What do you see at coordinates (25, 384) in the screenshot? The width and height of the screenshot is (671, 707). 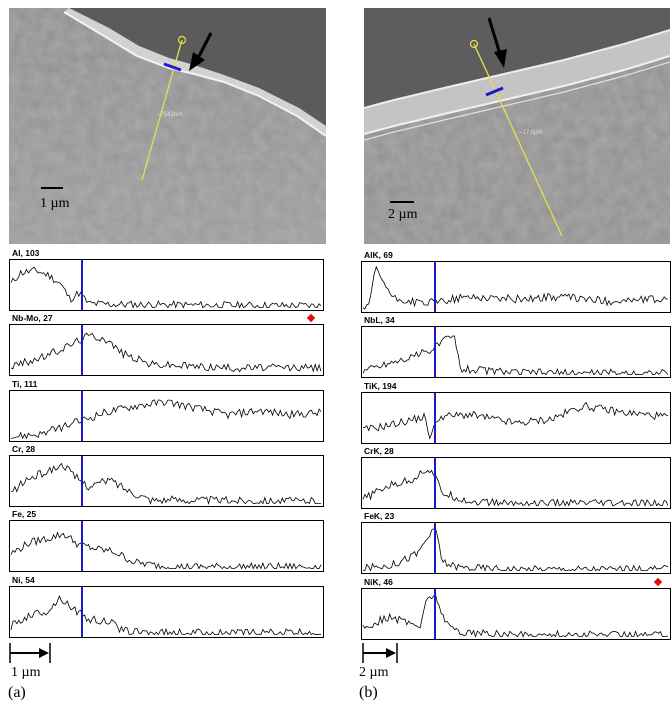 I see `profile-label: Ti, 111` at bounding box center [25, 384].